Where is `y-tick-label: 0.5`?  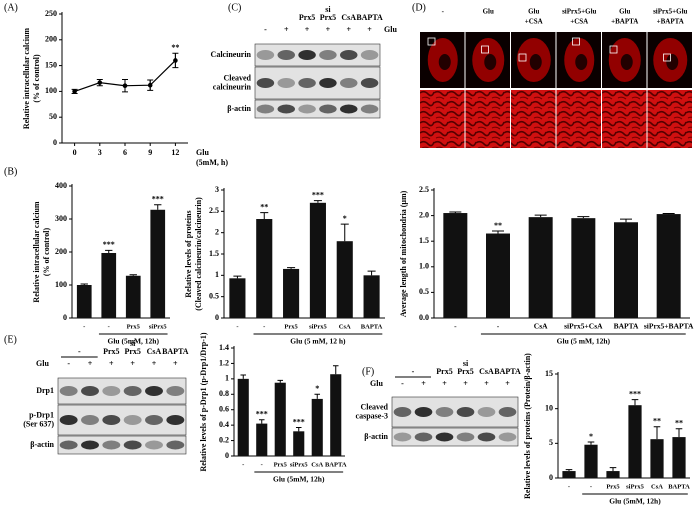 y-tick-label: 0.5 is located at coordinates (214, 295).